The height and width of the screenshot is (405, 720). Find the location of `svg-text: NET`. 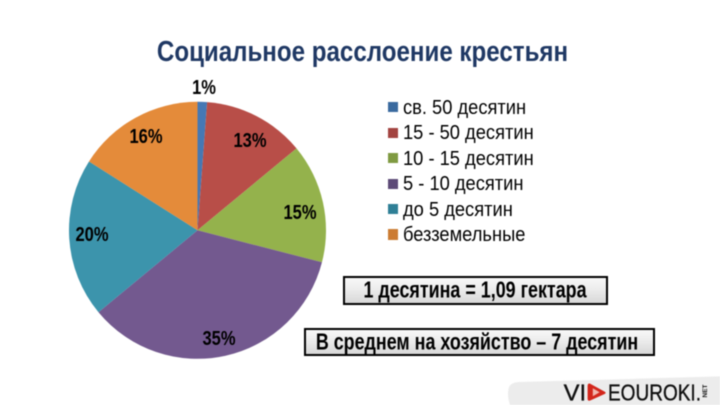

svg-text: NET is located at coordinates (705, 390).